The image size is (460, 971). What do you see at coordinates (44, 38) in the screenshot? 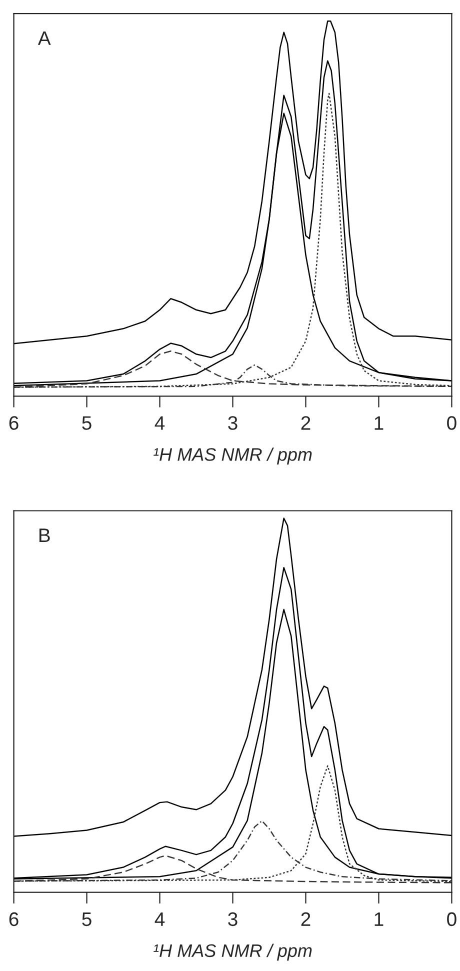
I see `annotation: A` at bounding box center [44, 38].